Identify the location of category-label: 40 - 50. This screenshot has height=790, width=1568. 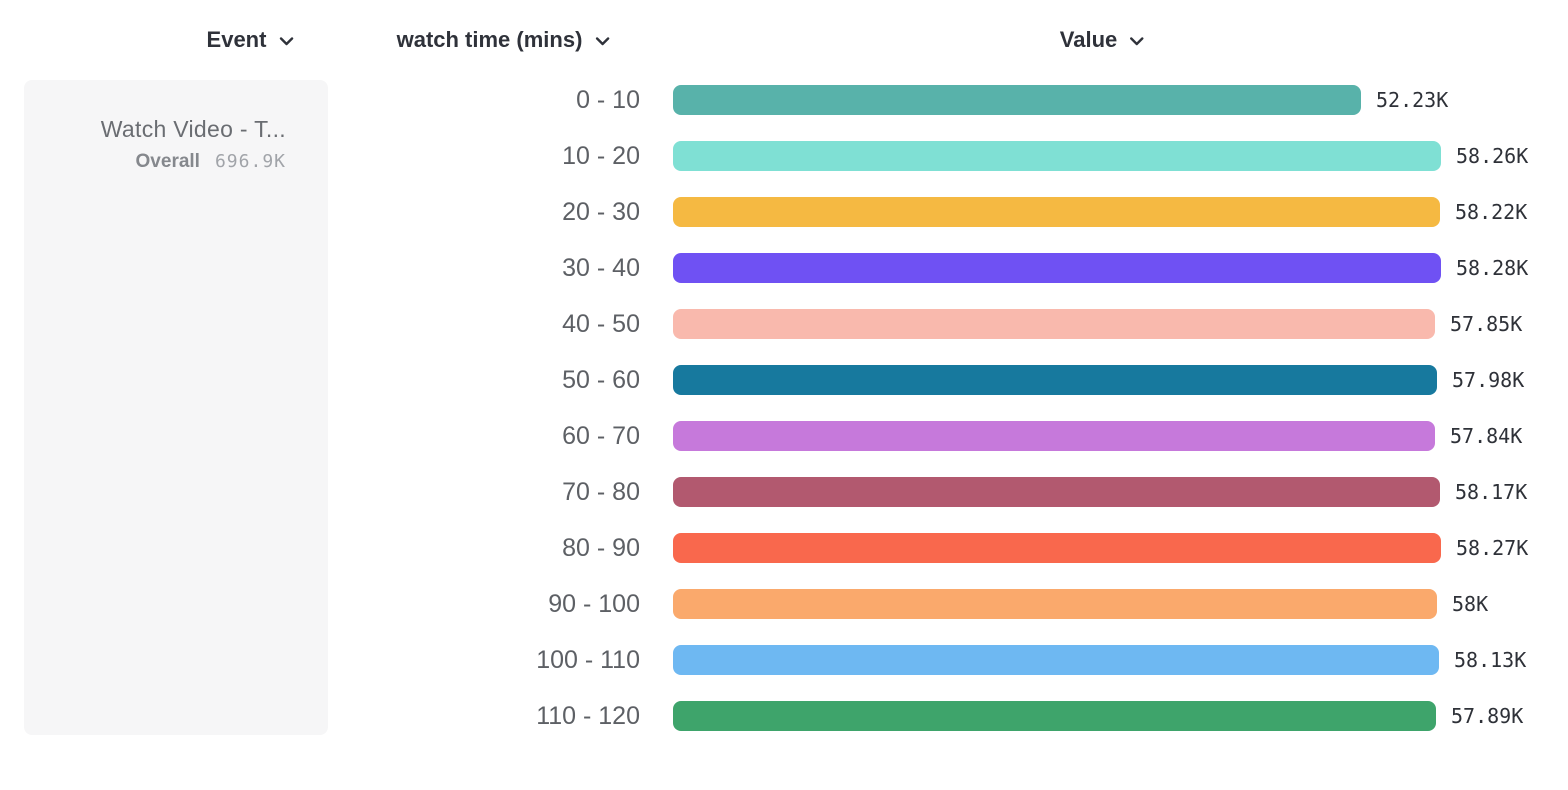
(601, 324).